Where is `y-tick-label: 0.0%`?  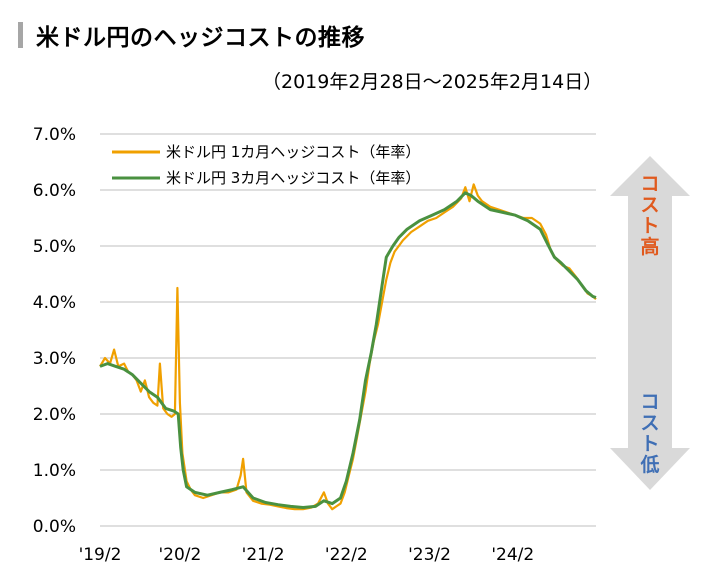
y-tick-label: 0.0% is located at coordinates (54, 527).